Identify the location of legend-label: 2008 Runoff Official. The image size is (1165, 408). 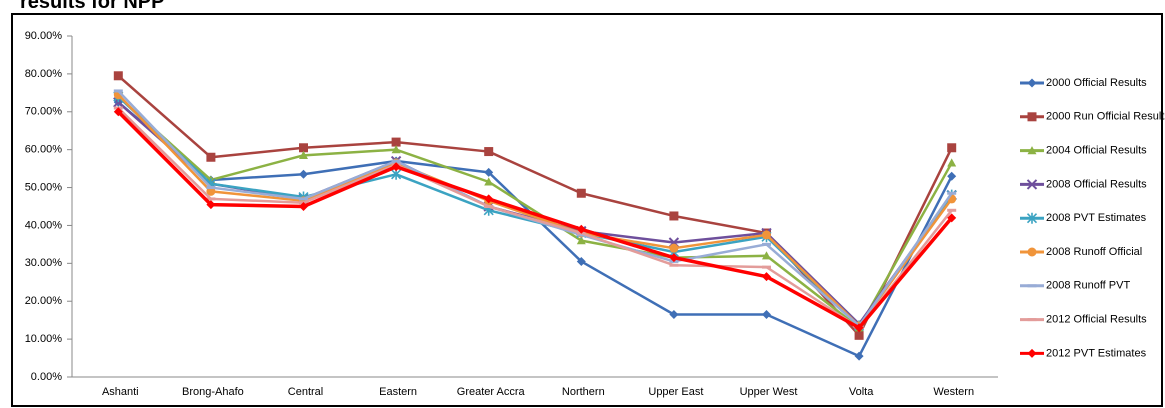
(1094, 252).